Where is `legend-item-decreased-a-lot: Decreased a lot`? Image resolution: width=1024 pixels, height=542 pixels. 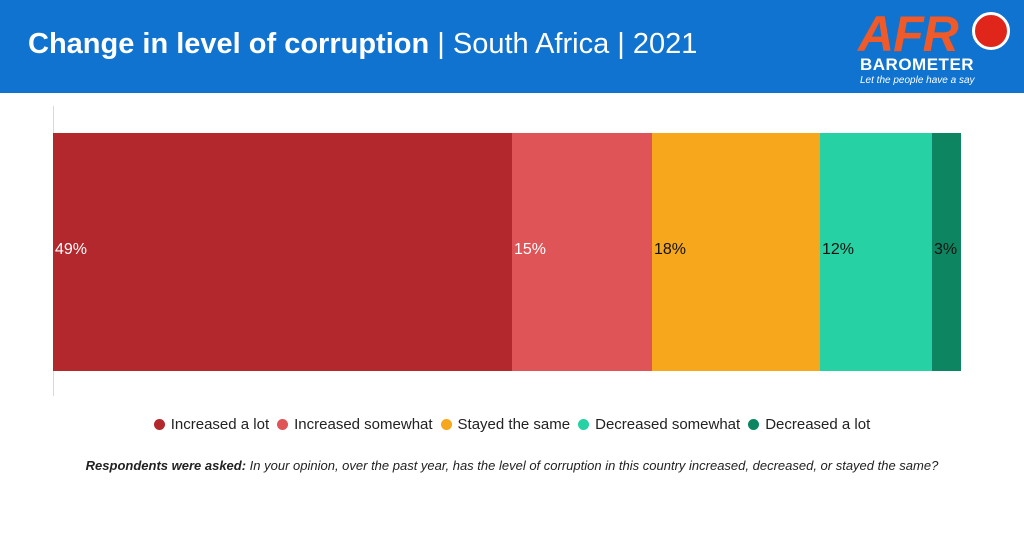
legend-item-decreased-a-lot: Decreased a lot is located at coordinates (809, 424).